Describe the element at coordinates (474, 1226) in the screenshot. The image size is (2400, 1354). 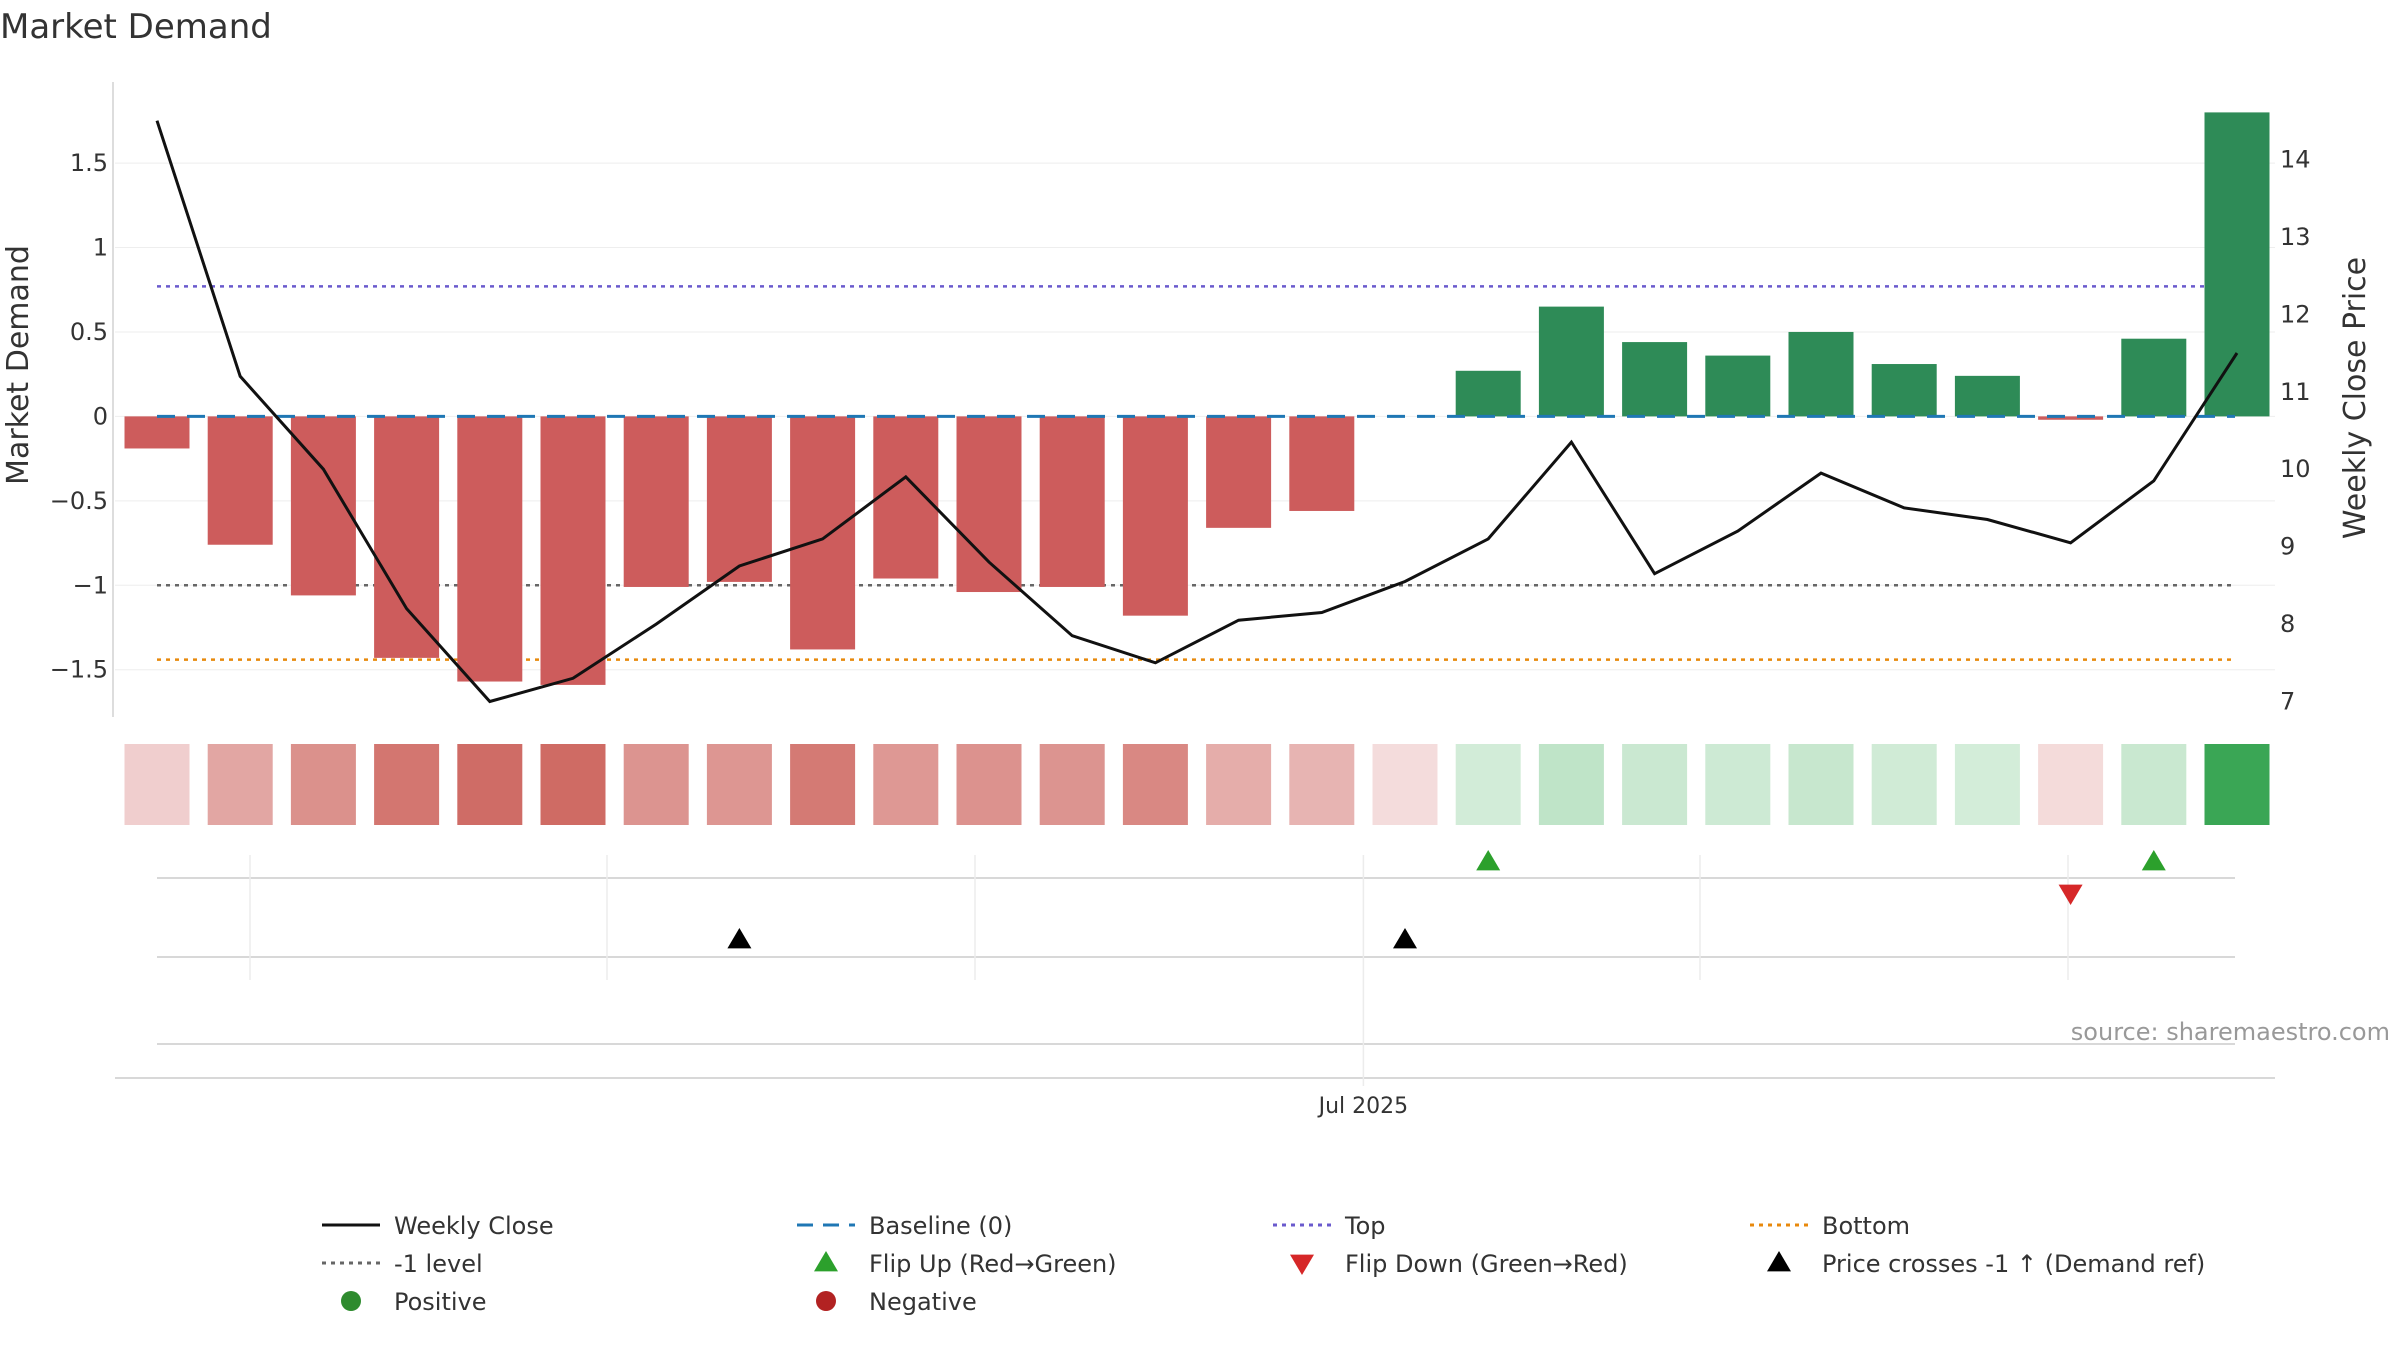
I see `legend-label-0: Weekly Close` at that location.